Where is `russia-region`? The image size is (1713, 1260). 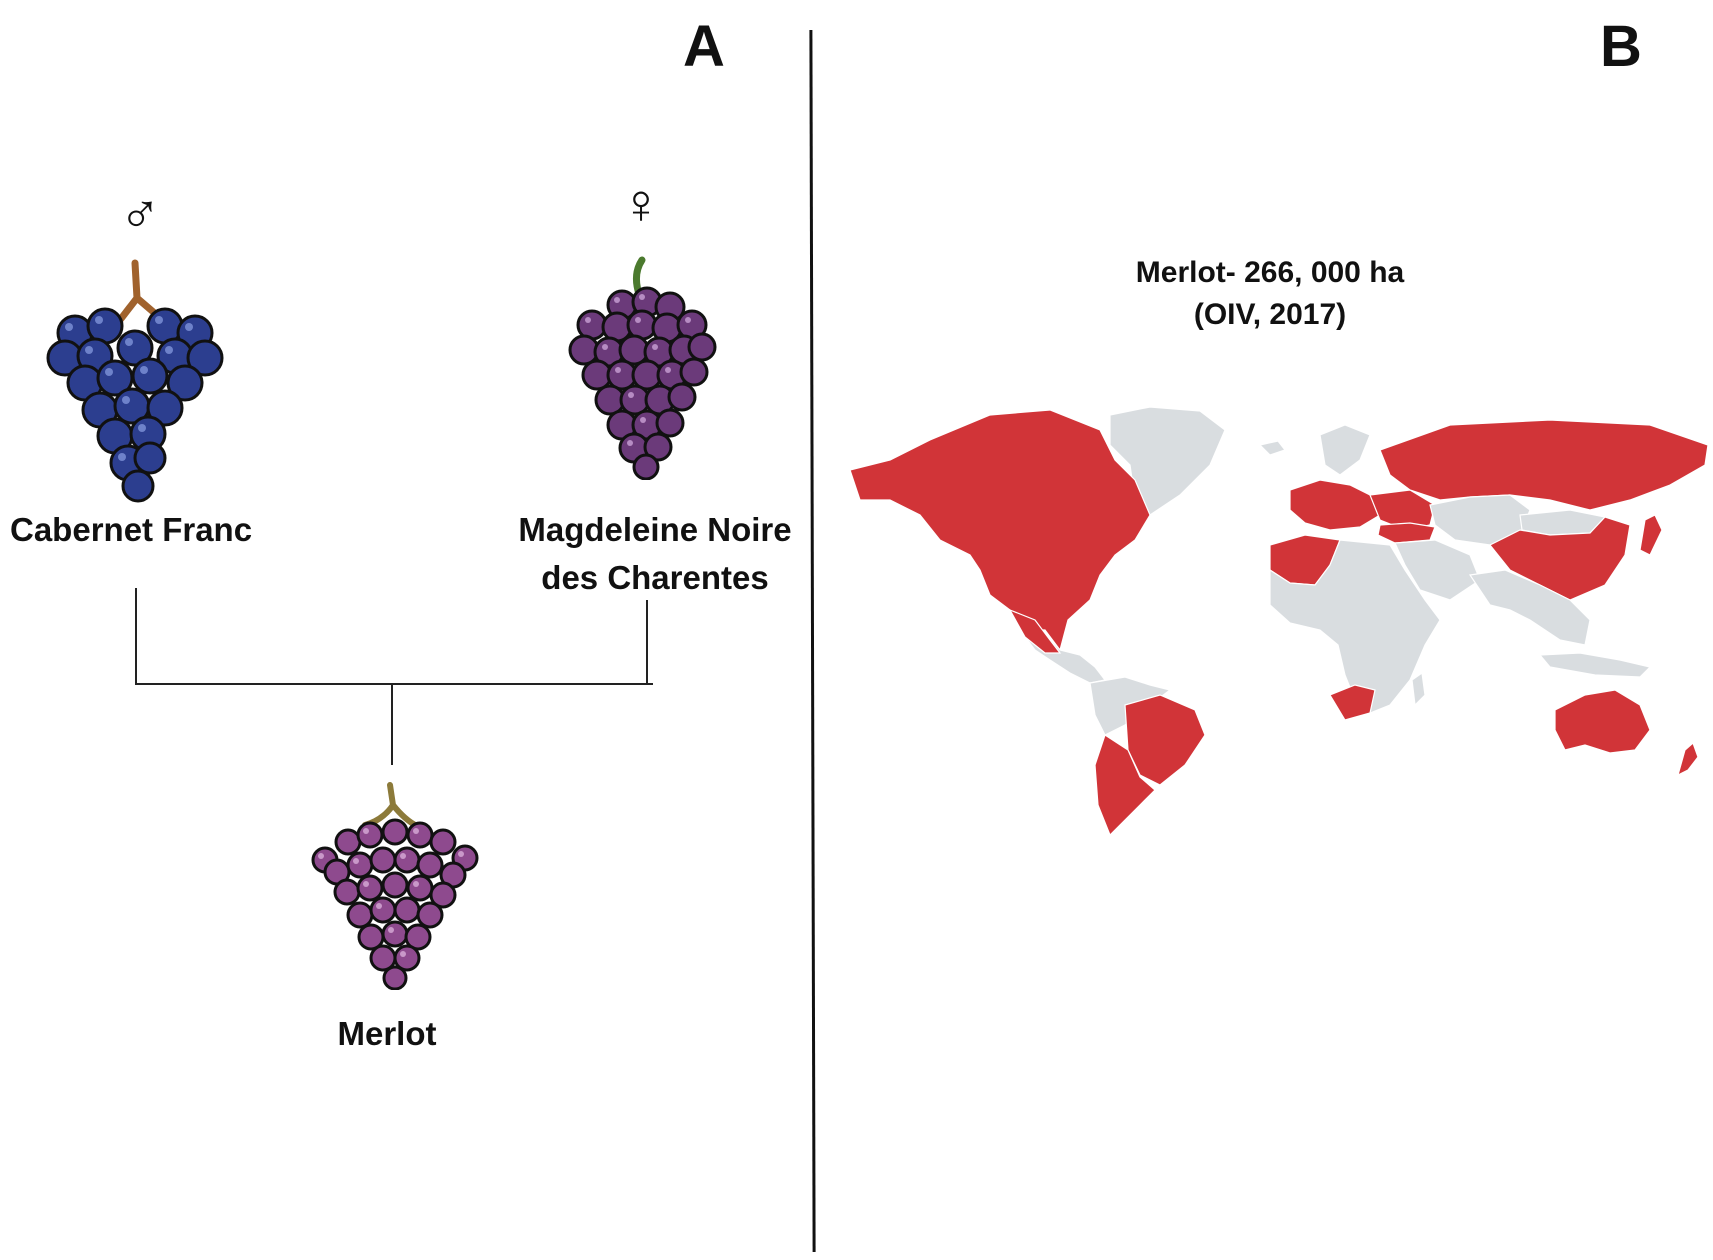 russia-region is located at coordinates (1544, 465).